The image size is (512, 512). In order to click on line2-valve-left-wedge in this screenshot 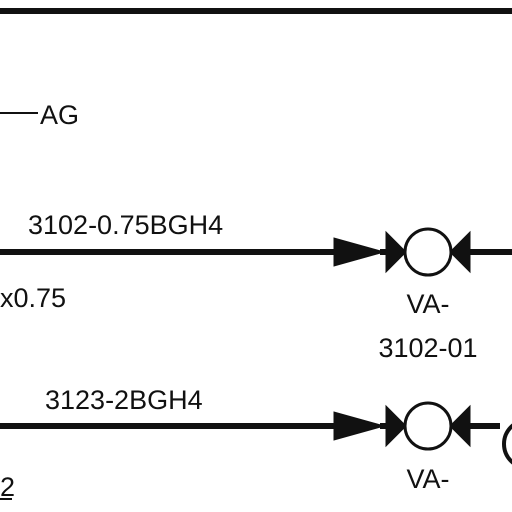, I will do `click(396, 426)`.